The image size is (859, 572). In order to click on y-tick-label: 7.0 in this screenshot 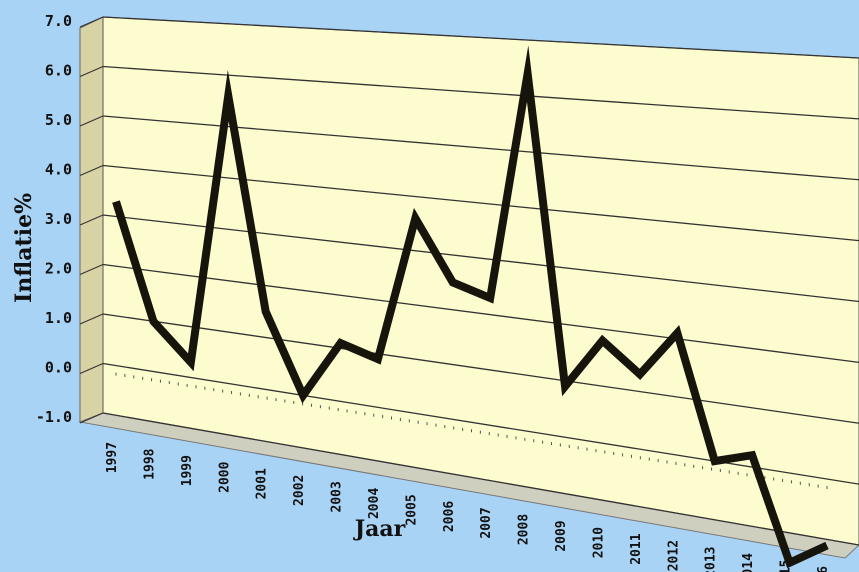, I will do `click(58, 21)`.